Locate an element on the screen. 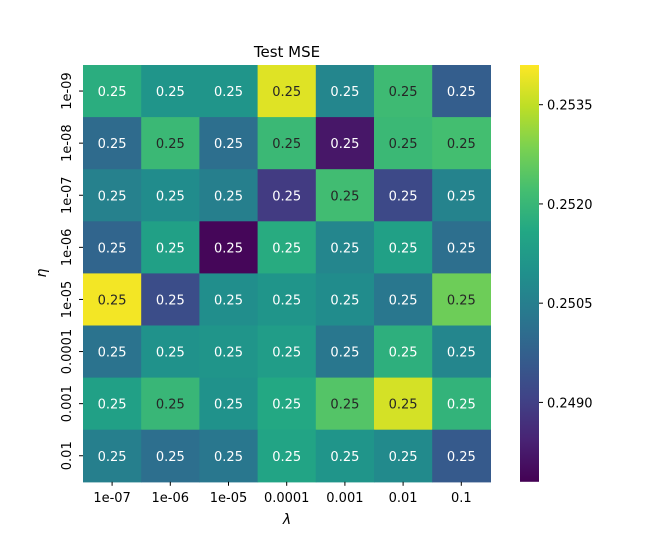 This screenshot has width=661, height=543. heatmap-cell-r7-c4 is located at coordinates (345, 456).